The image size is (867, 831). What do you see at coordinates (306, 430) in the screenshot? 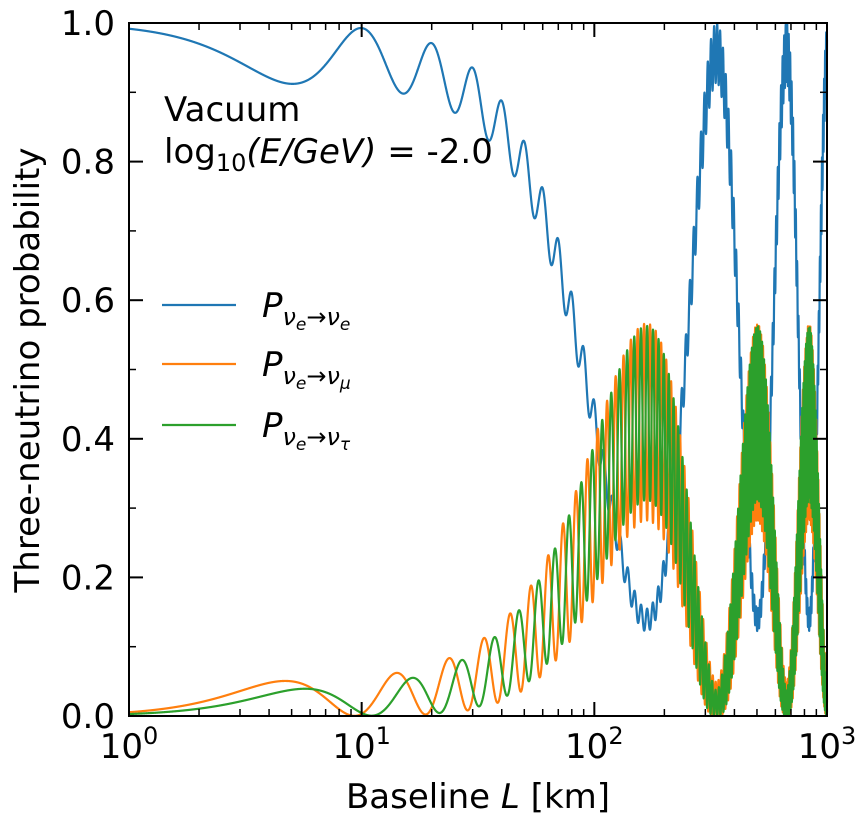
I see `legend-label-3: Pνe→ντ` at bounding box center [306, 430].